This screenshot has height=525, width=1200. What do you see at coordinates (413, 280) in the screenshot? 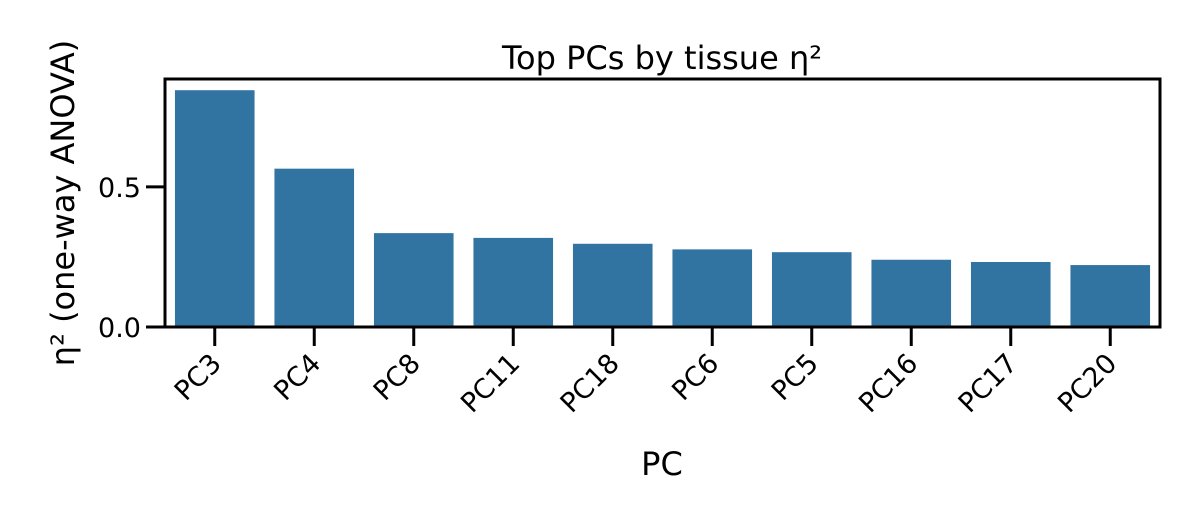
I see `bar-pc8` at bounding box center [413, 280].